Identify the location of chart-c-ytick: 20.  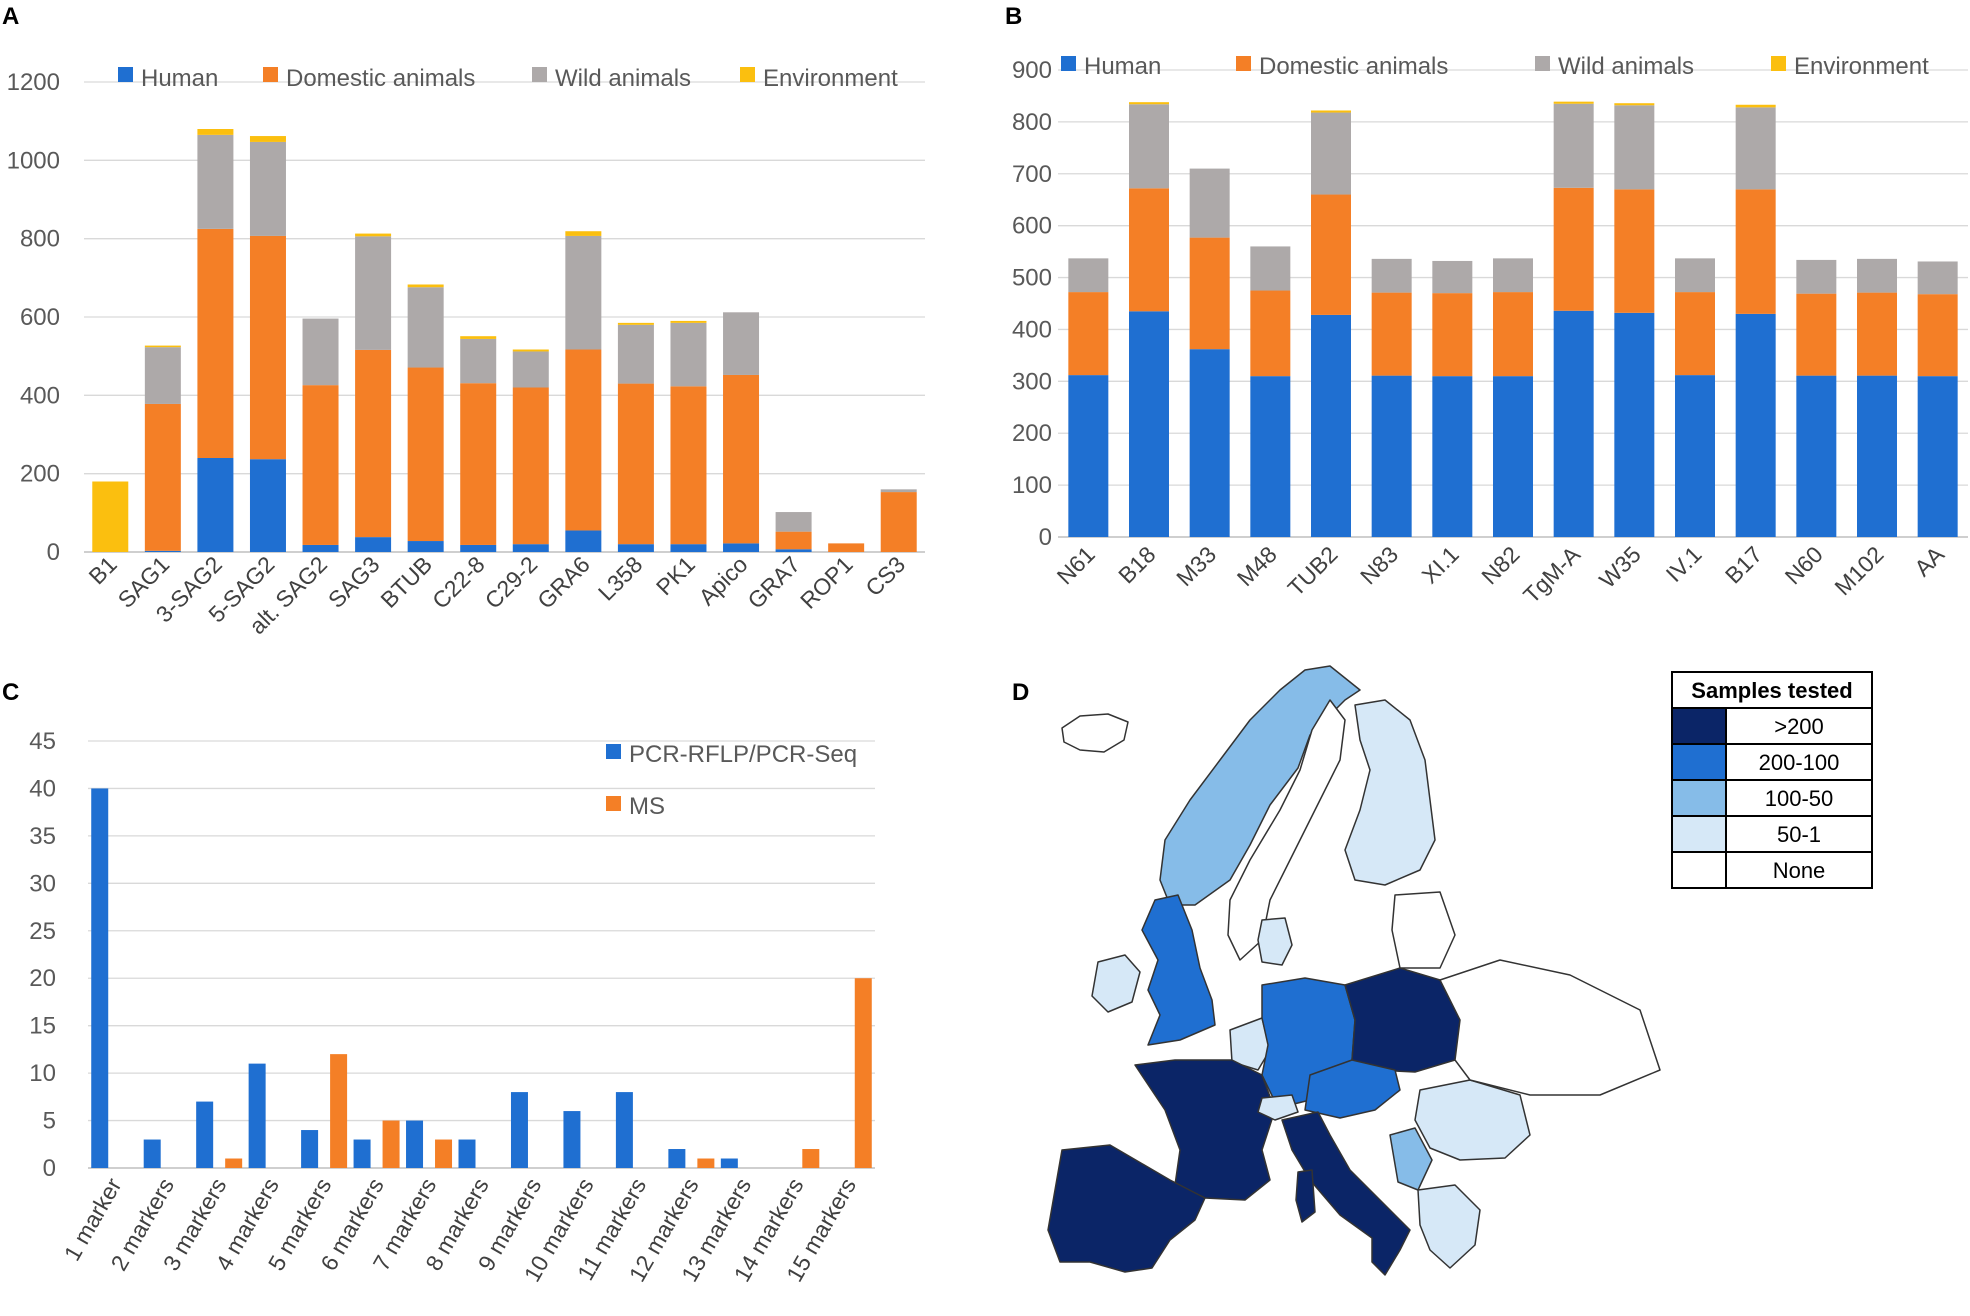
(42, 978).